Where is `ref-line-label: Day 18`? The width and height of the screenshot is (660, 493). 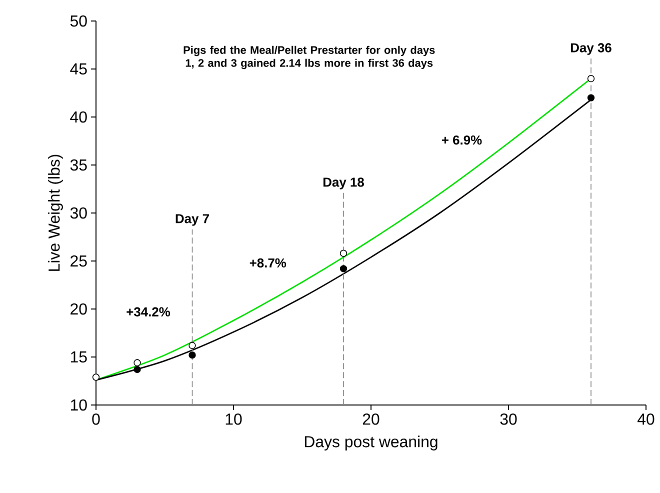 ref-line-label: Day 18 is located at coordinates (343, 184).